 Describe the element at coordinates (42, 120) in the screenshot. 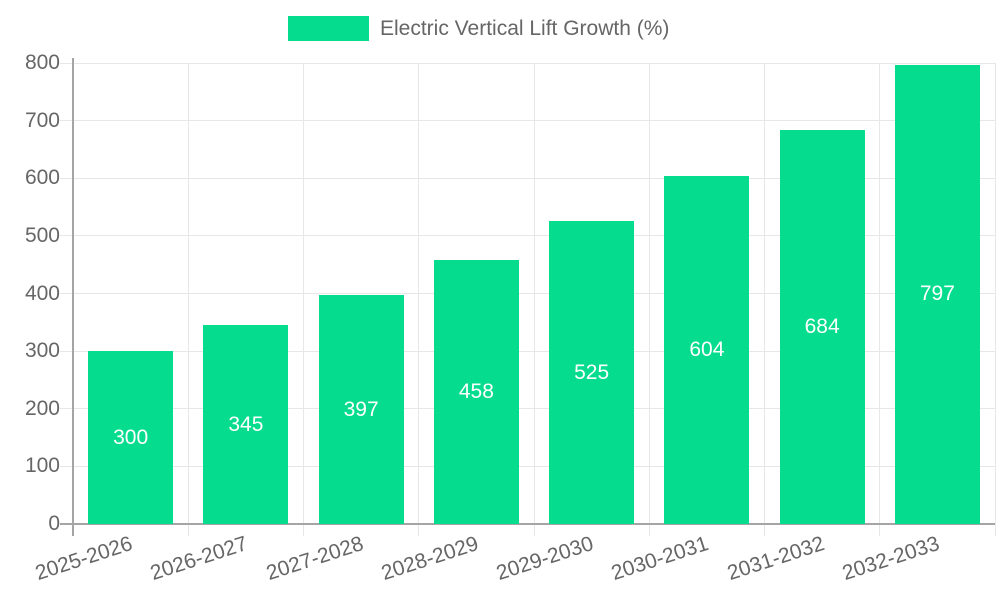

I see `y-axis-tick-label: 700` at that location.